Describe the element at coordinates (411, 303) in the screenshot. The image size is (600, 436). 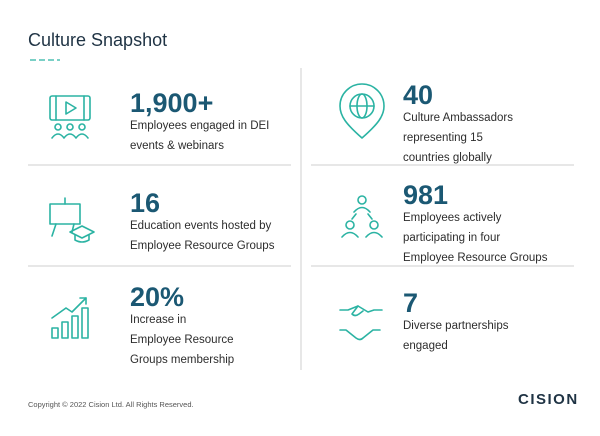
I see `stat-value: 7` at that location.